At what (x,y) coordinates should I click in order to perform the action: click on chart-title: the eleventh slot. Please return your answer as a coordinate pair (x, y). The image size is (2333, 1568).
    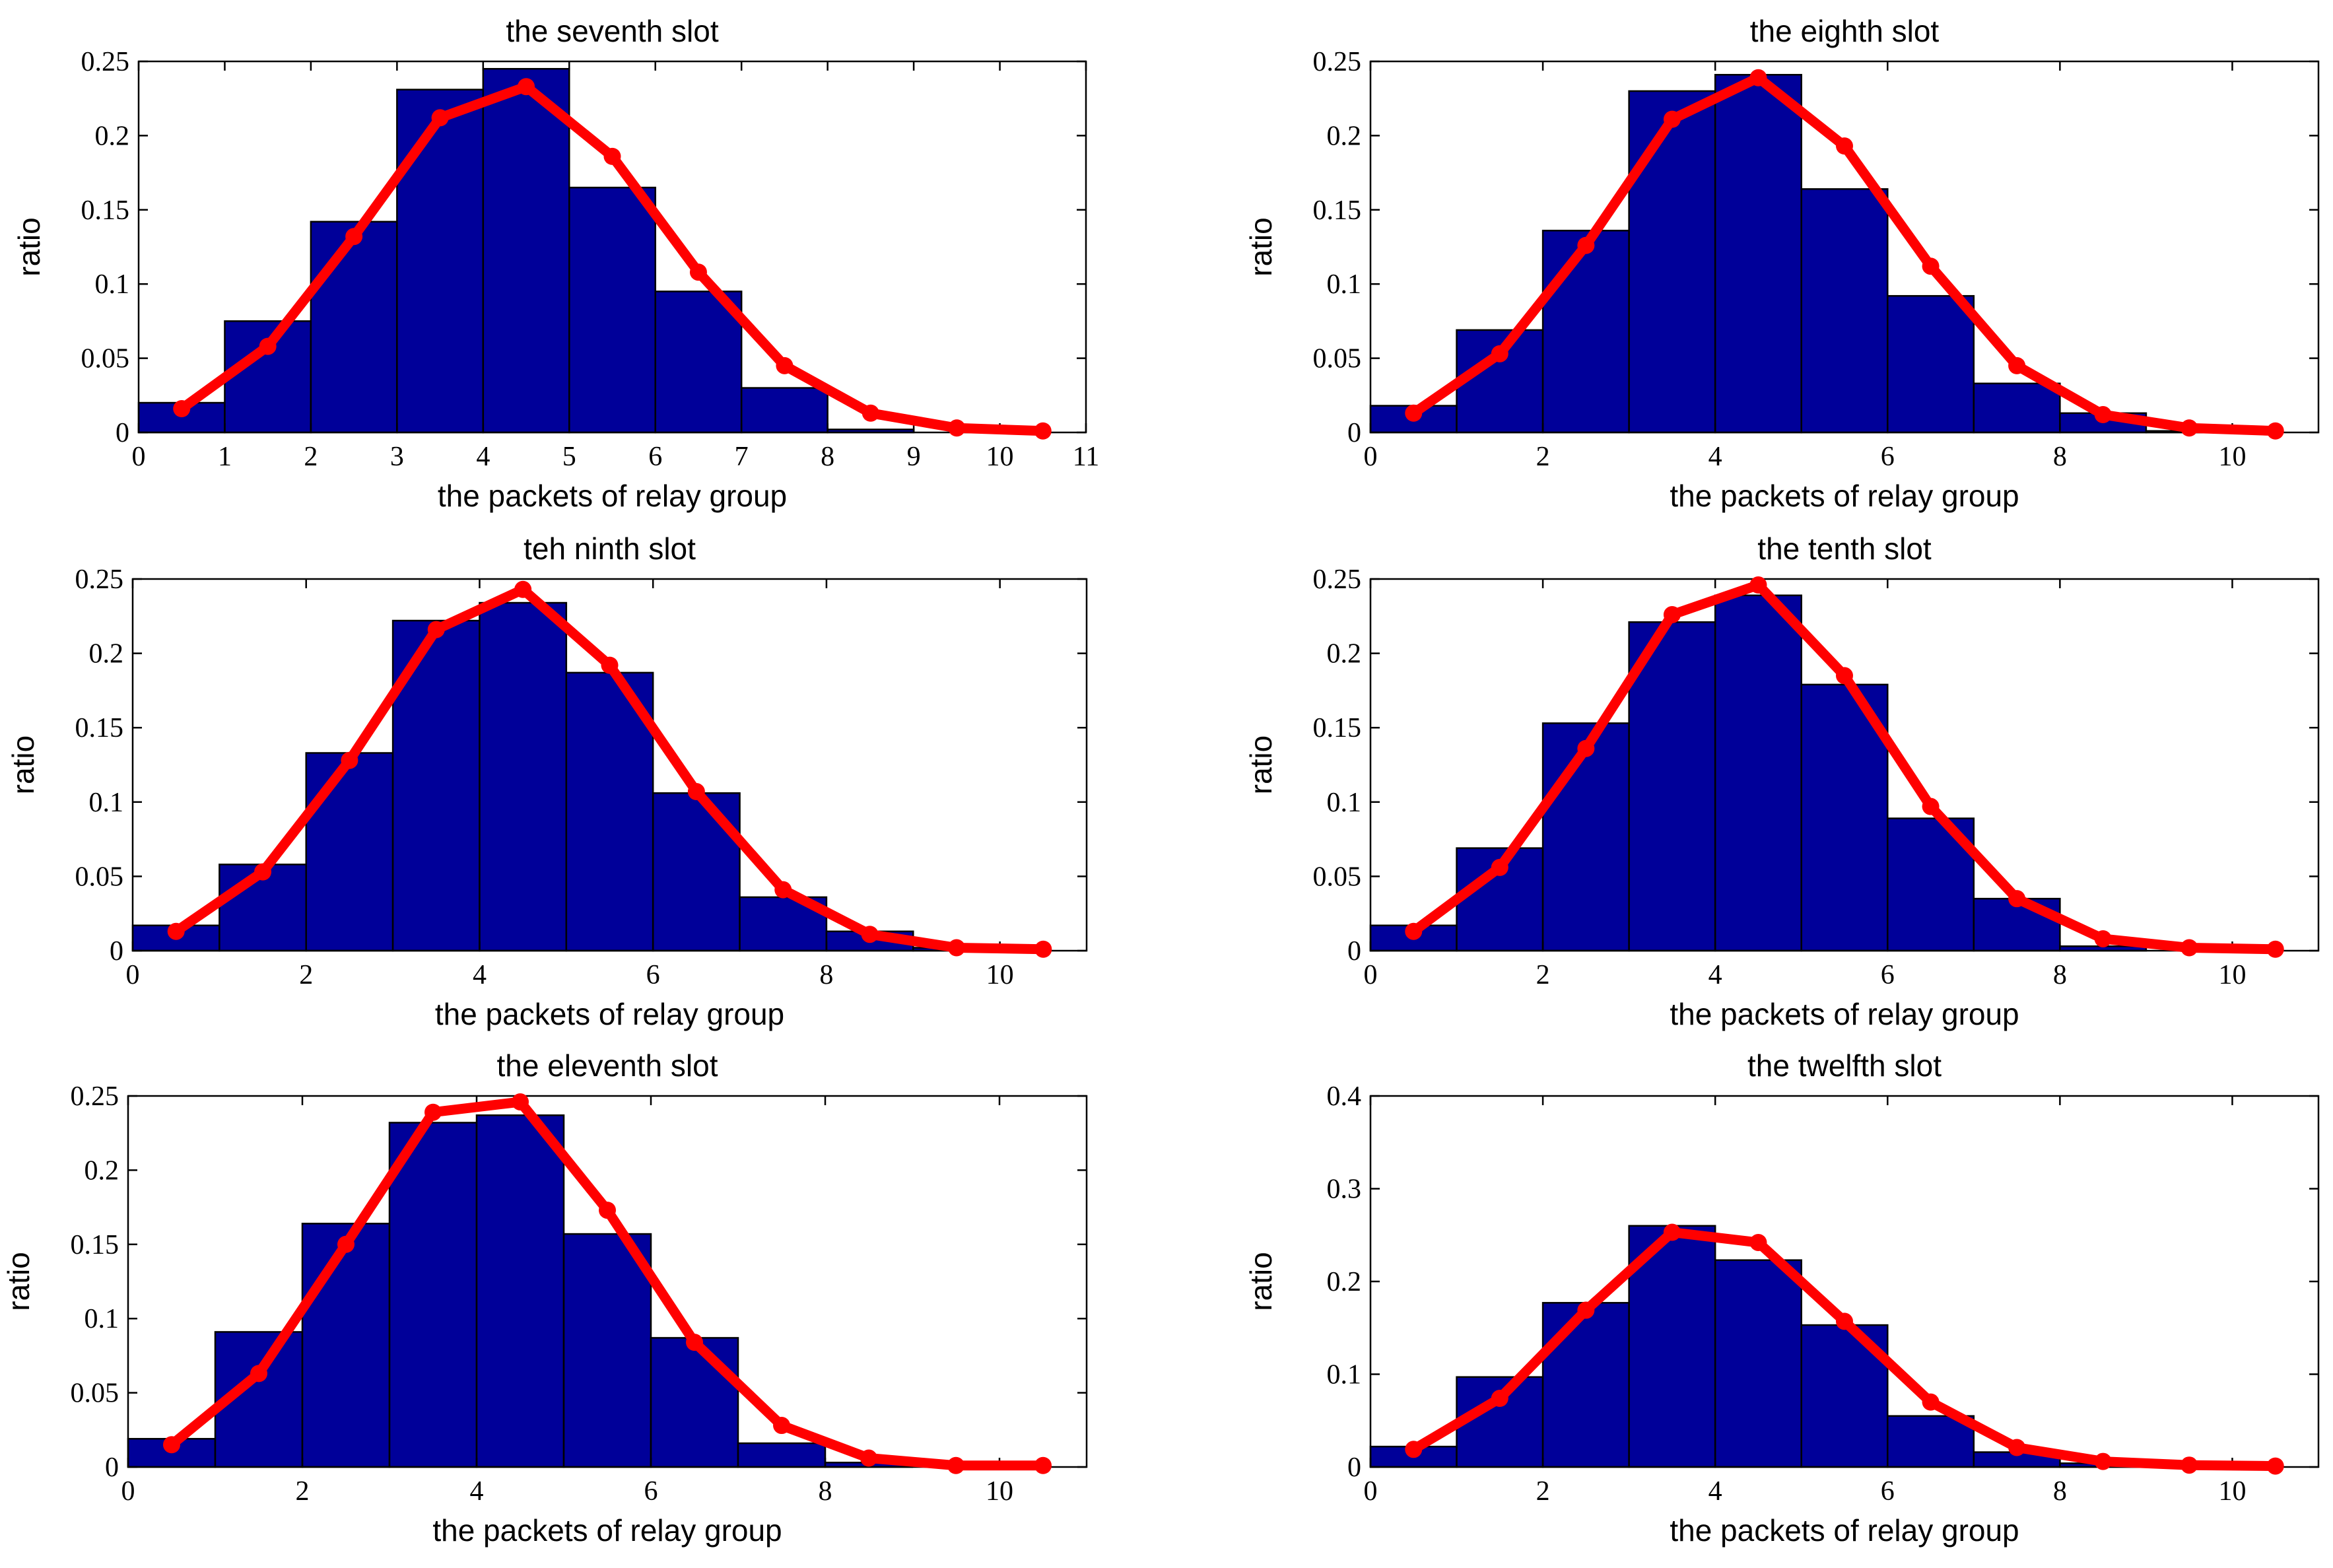
    Looking at the image, I should click on (607, 1065).